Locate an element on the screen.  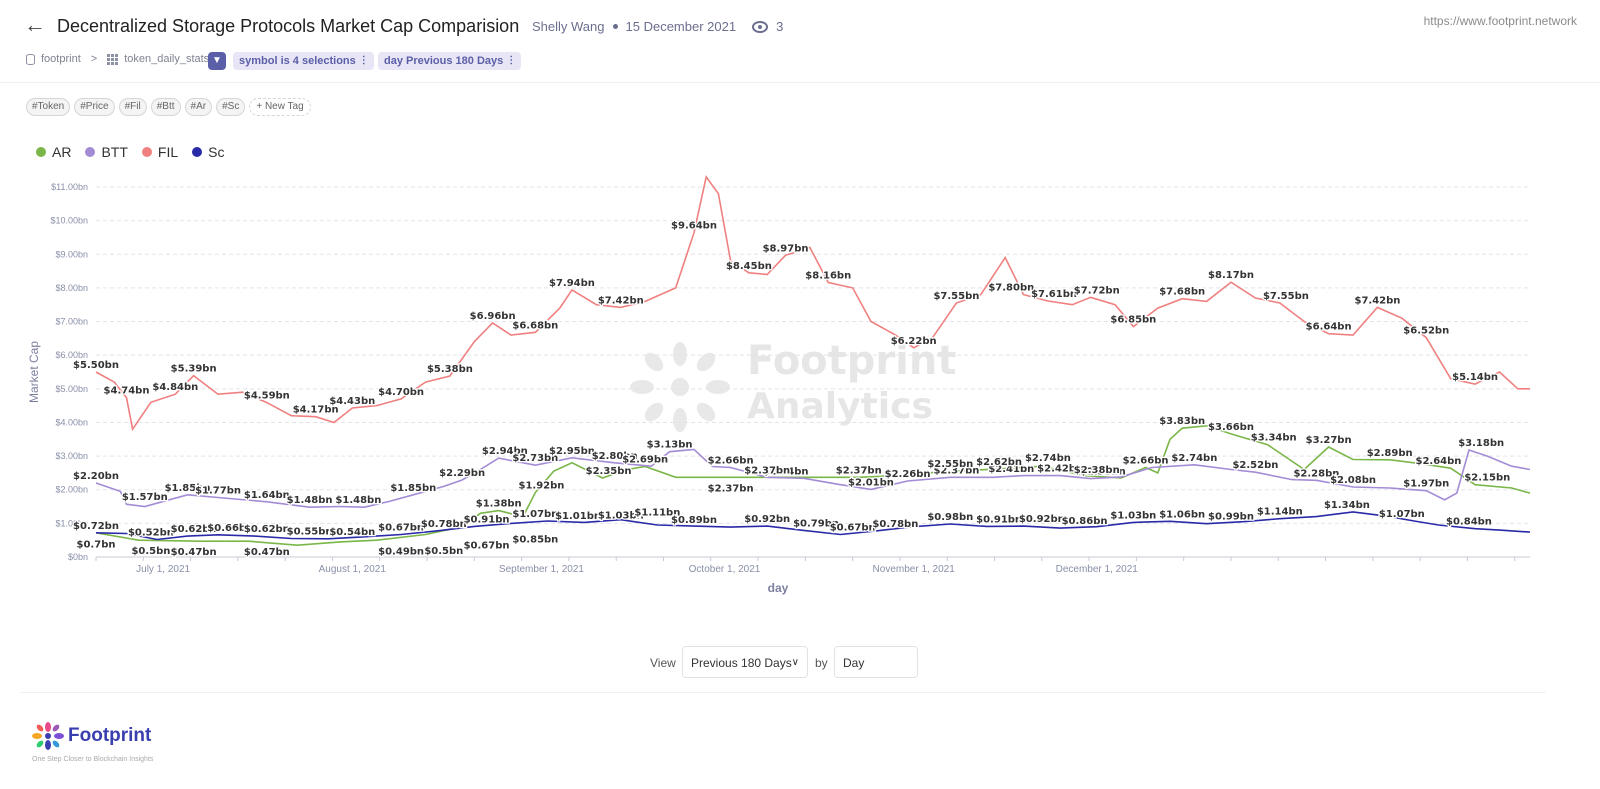
new-tag-label: New Tag is located at coordinates (284, 106).